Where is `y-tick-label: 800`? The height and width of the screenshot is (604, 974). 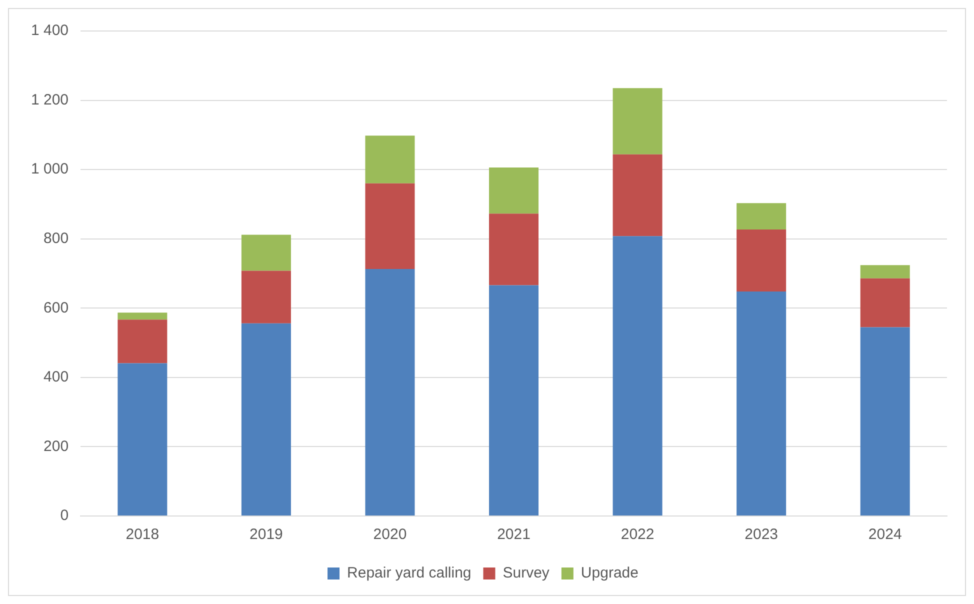 y-tick-label: 800 is located at coordinates (56, 238).